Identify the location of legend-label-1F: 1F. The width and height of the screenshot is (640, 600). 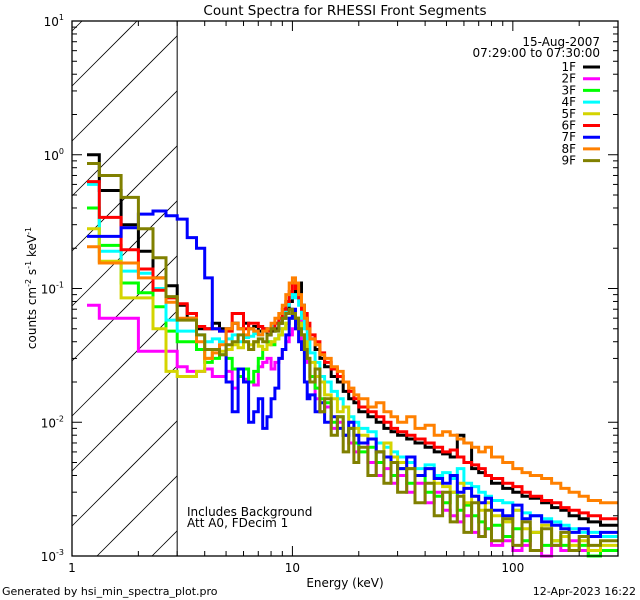
(568, 67).